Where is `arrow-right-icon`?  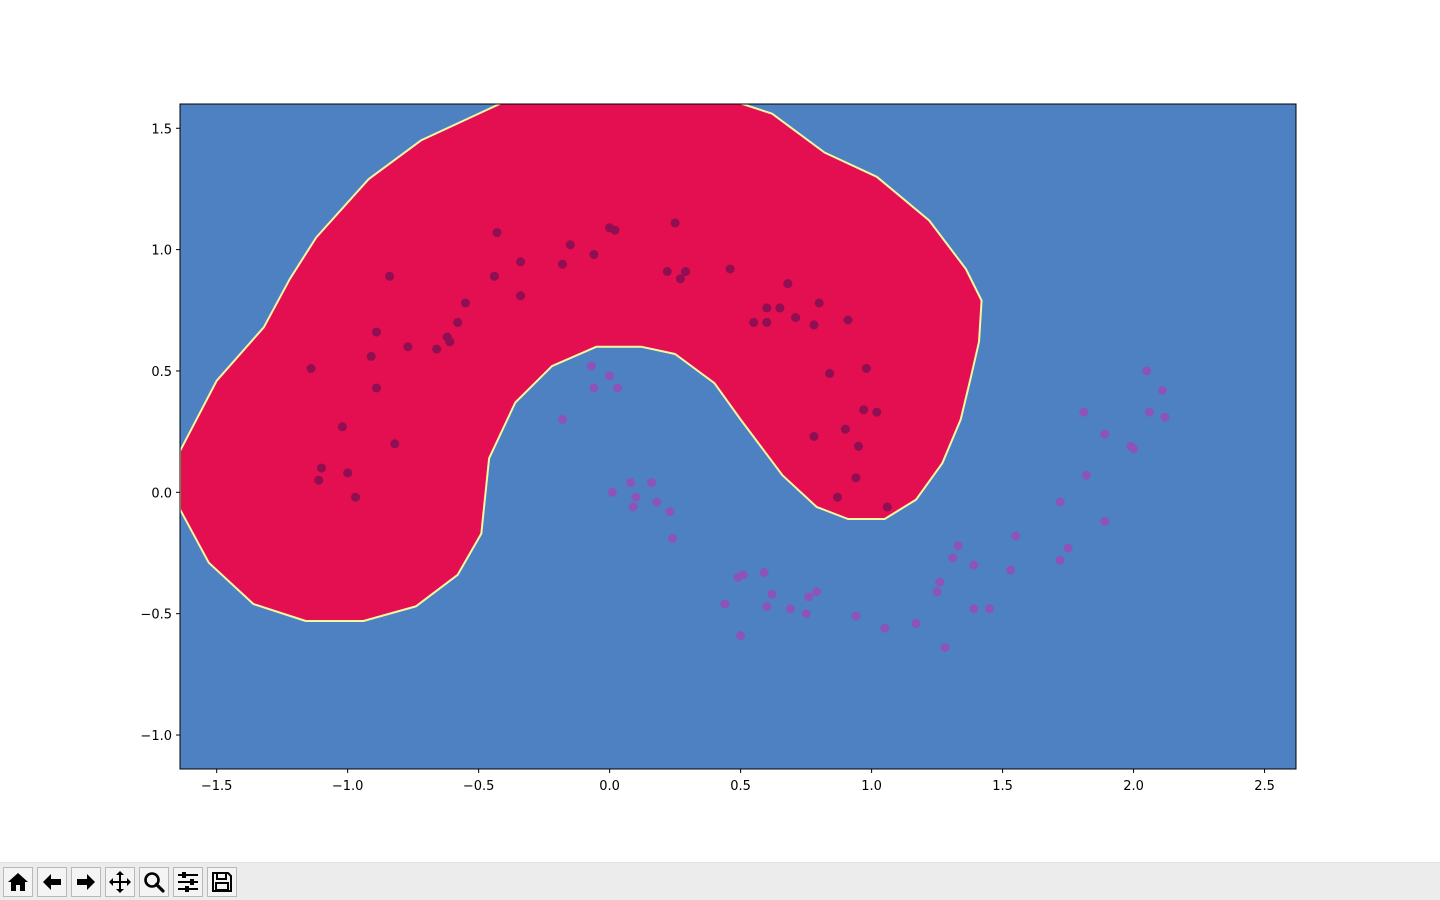 arrow-right-icon is located at coordinates (86, 882).